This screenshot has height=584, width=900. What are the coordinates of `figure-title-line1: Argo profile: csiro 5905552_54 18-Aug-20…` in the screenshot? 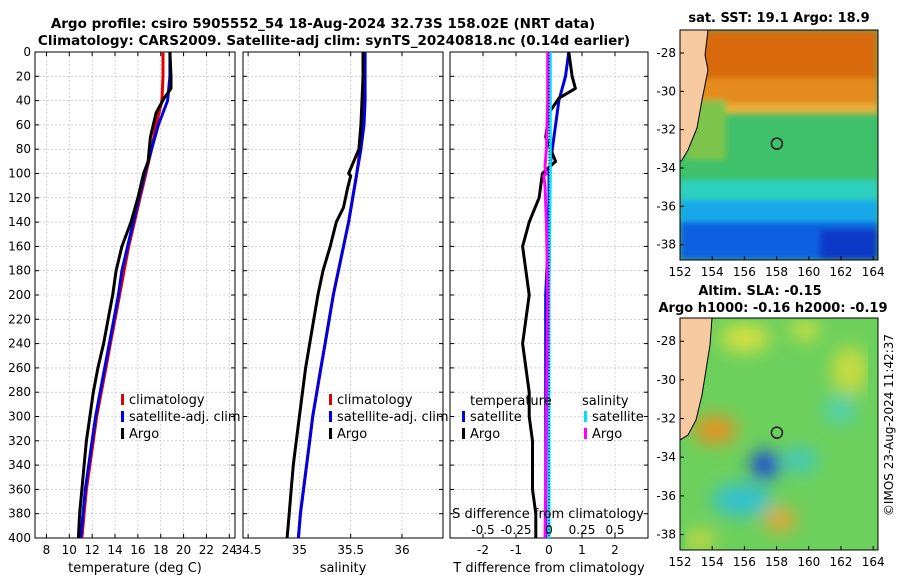 It's located at (323, 24).